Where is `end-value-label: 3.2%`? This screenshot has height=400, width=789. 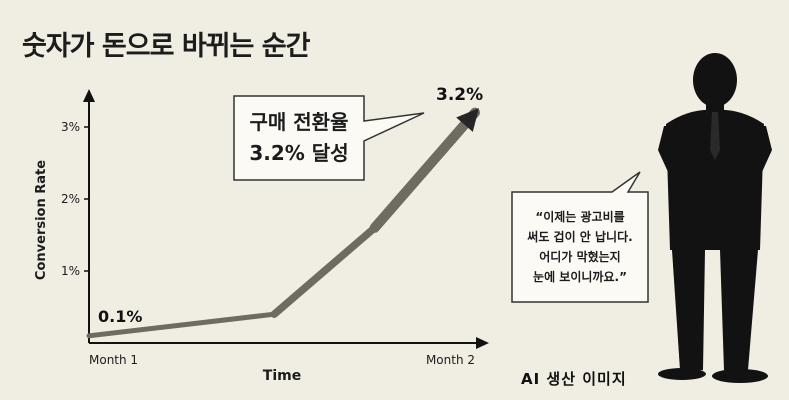 end-value-label: 3.2% is located at coordinates (459, 95).